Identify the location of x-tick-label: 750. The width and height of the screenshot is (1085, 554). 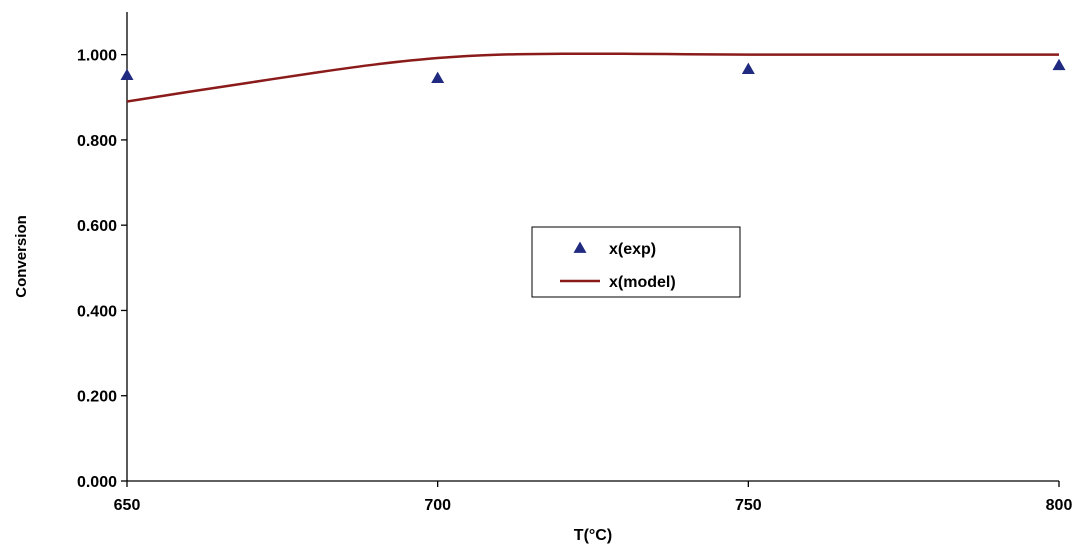
(748, 505).